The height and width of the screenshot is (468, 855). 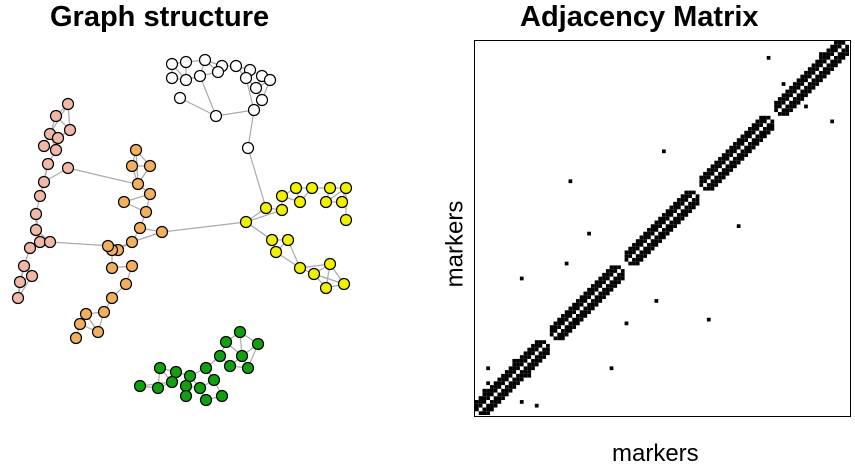 What do you see at coordinates (264, 216) in the screenshot?
I see `graph-edge` at bounding box center [264, 216].